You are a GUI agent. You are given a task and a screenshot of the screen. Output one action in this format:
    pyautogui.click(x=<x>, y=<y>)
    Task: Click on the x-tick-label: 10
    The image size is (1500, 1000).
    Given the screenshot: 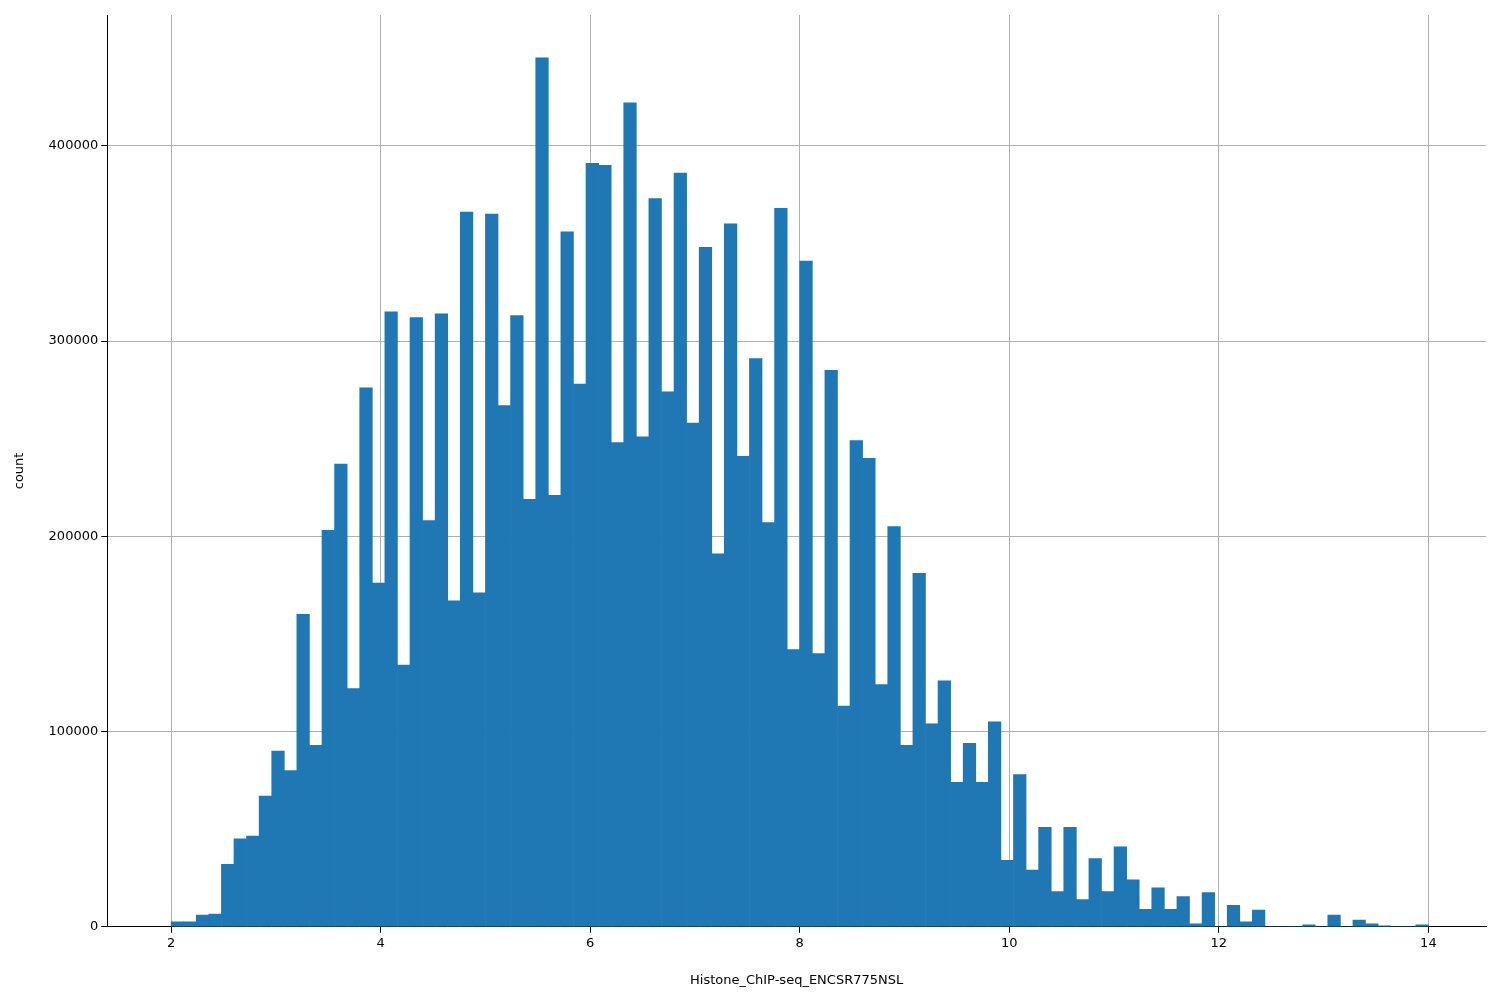 What is the action you would take?
    pyautogui.click(x=1009, y=942)
    